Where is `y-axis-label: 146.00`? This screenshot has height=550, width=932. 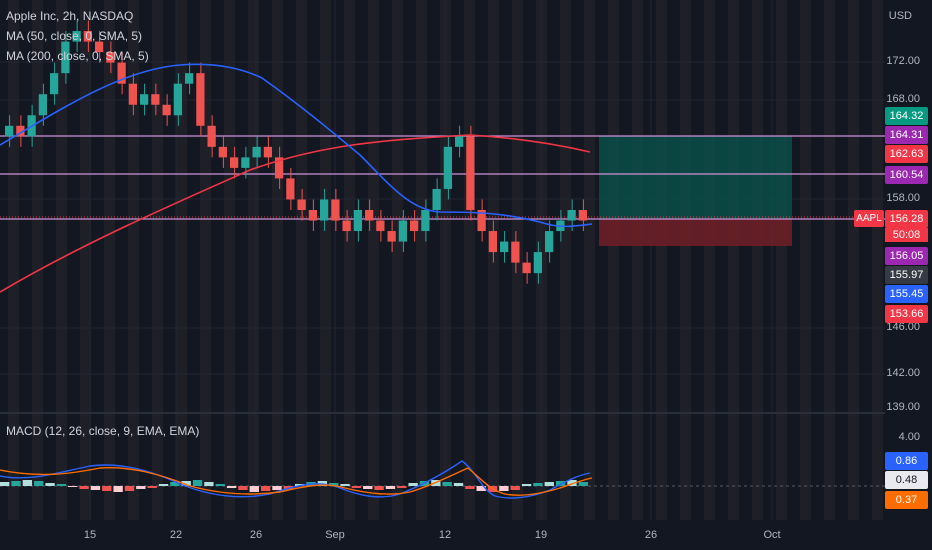
y-axis-label: 146.00 is located at coordinates (903, 327).